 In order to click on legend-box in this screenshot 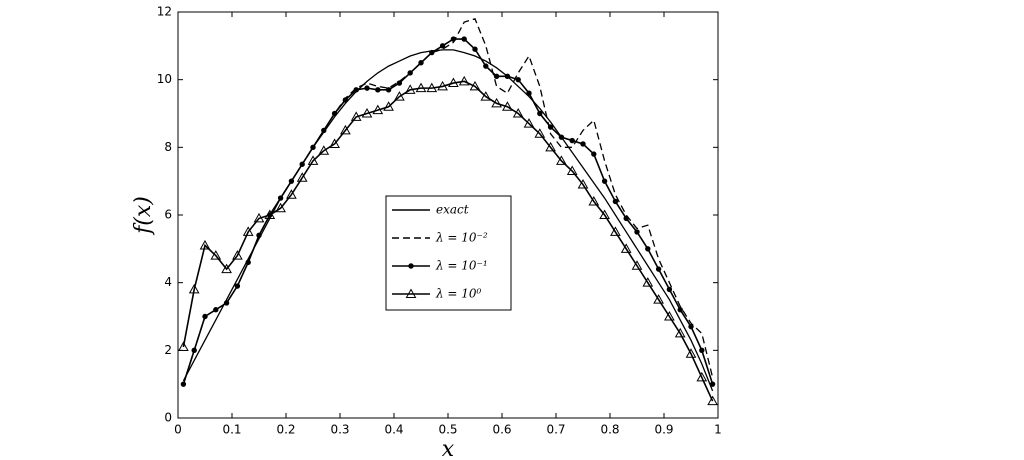, I will do `click(448, 253)`.